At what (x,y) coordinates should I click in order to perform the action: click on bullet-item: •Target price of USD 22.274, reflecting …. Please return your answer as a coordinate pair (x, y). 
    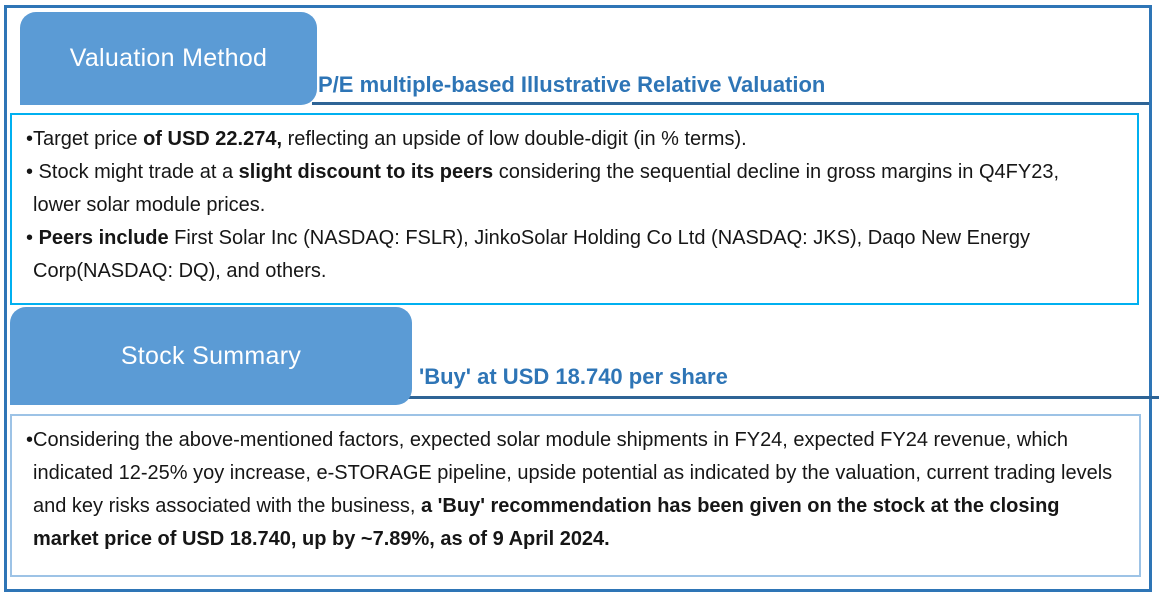
    Looking at the image, I should click on (386, 139).